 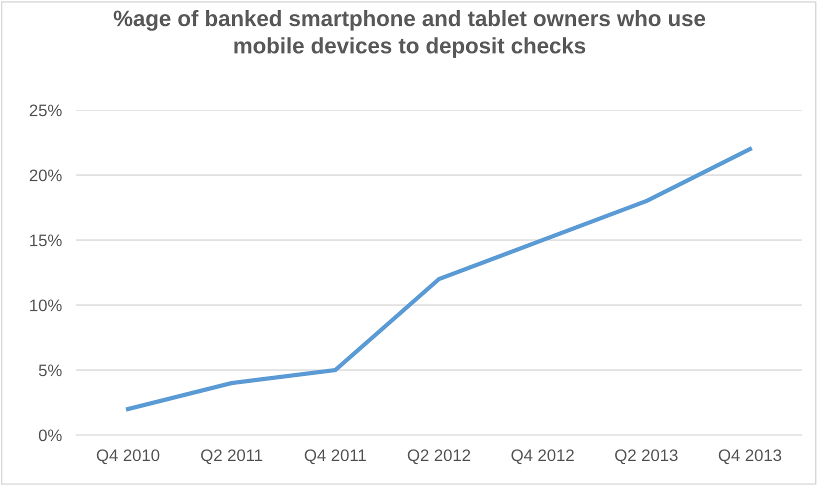 I want to click on x-tick-label: Q2 2011, so click(x=231, y=456).